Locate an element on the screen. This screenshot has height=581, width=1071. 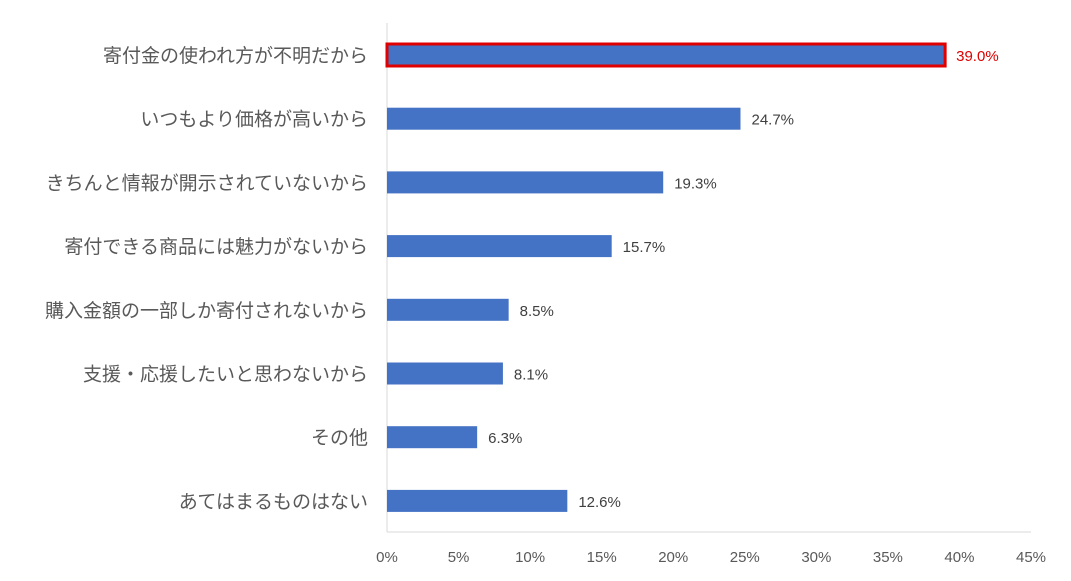
data-label: 15.7% is located at coordinates (644, 247).